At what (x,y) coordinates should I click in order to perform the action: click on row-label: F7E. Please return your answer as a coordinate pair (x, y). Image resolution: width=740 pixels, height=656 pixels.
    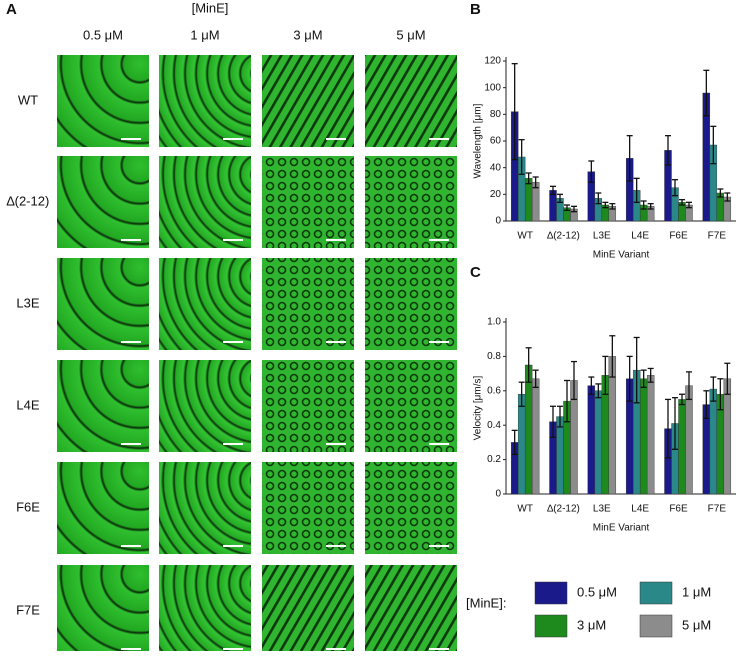
    Looking at the image, I should click on (28, 609).